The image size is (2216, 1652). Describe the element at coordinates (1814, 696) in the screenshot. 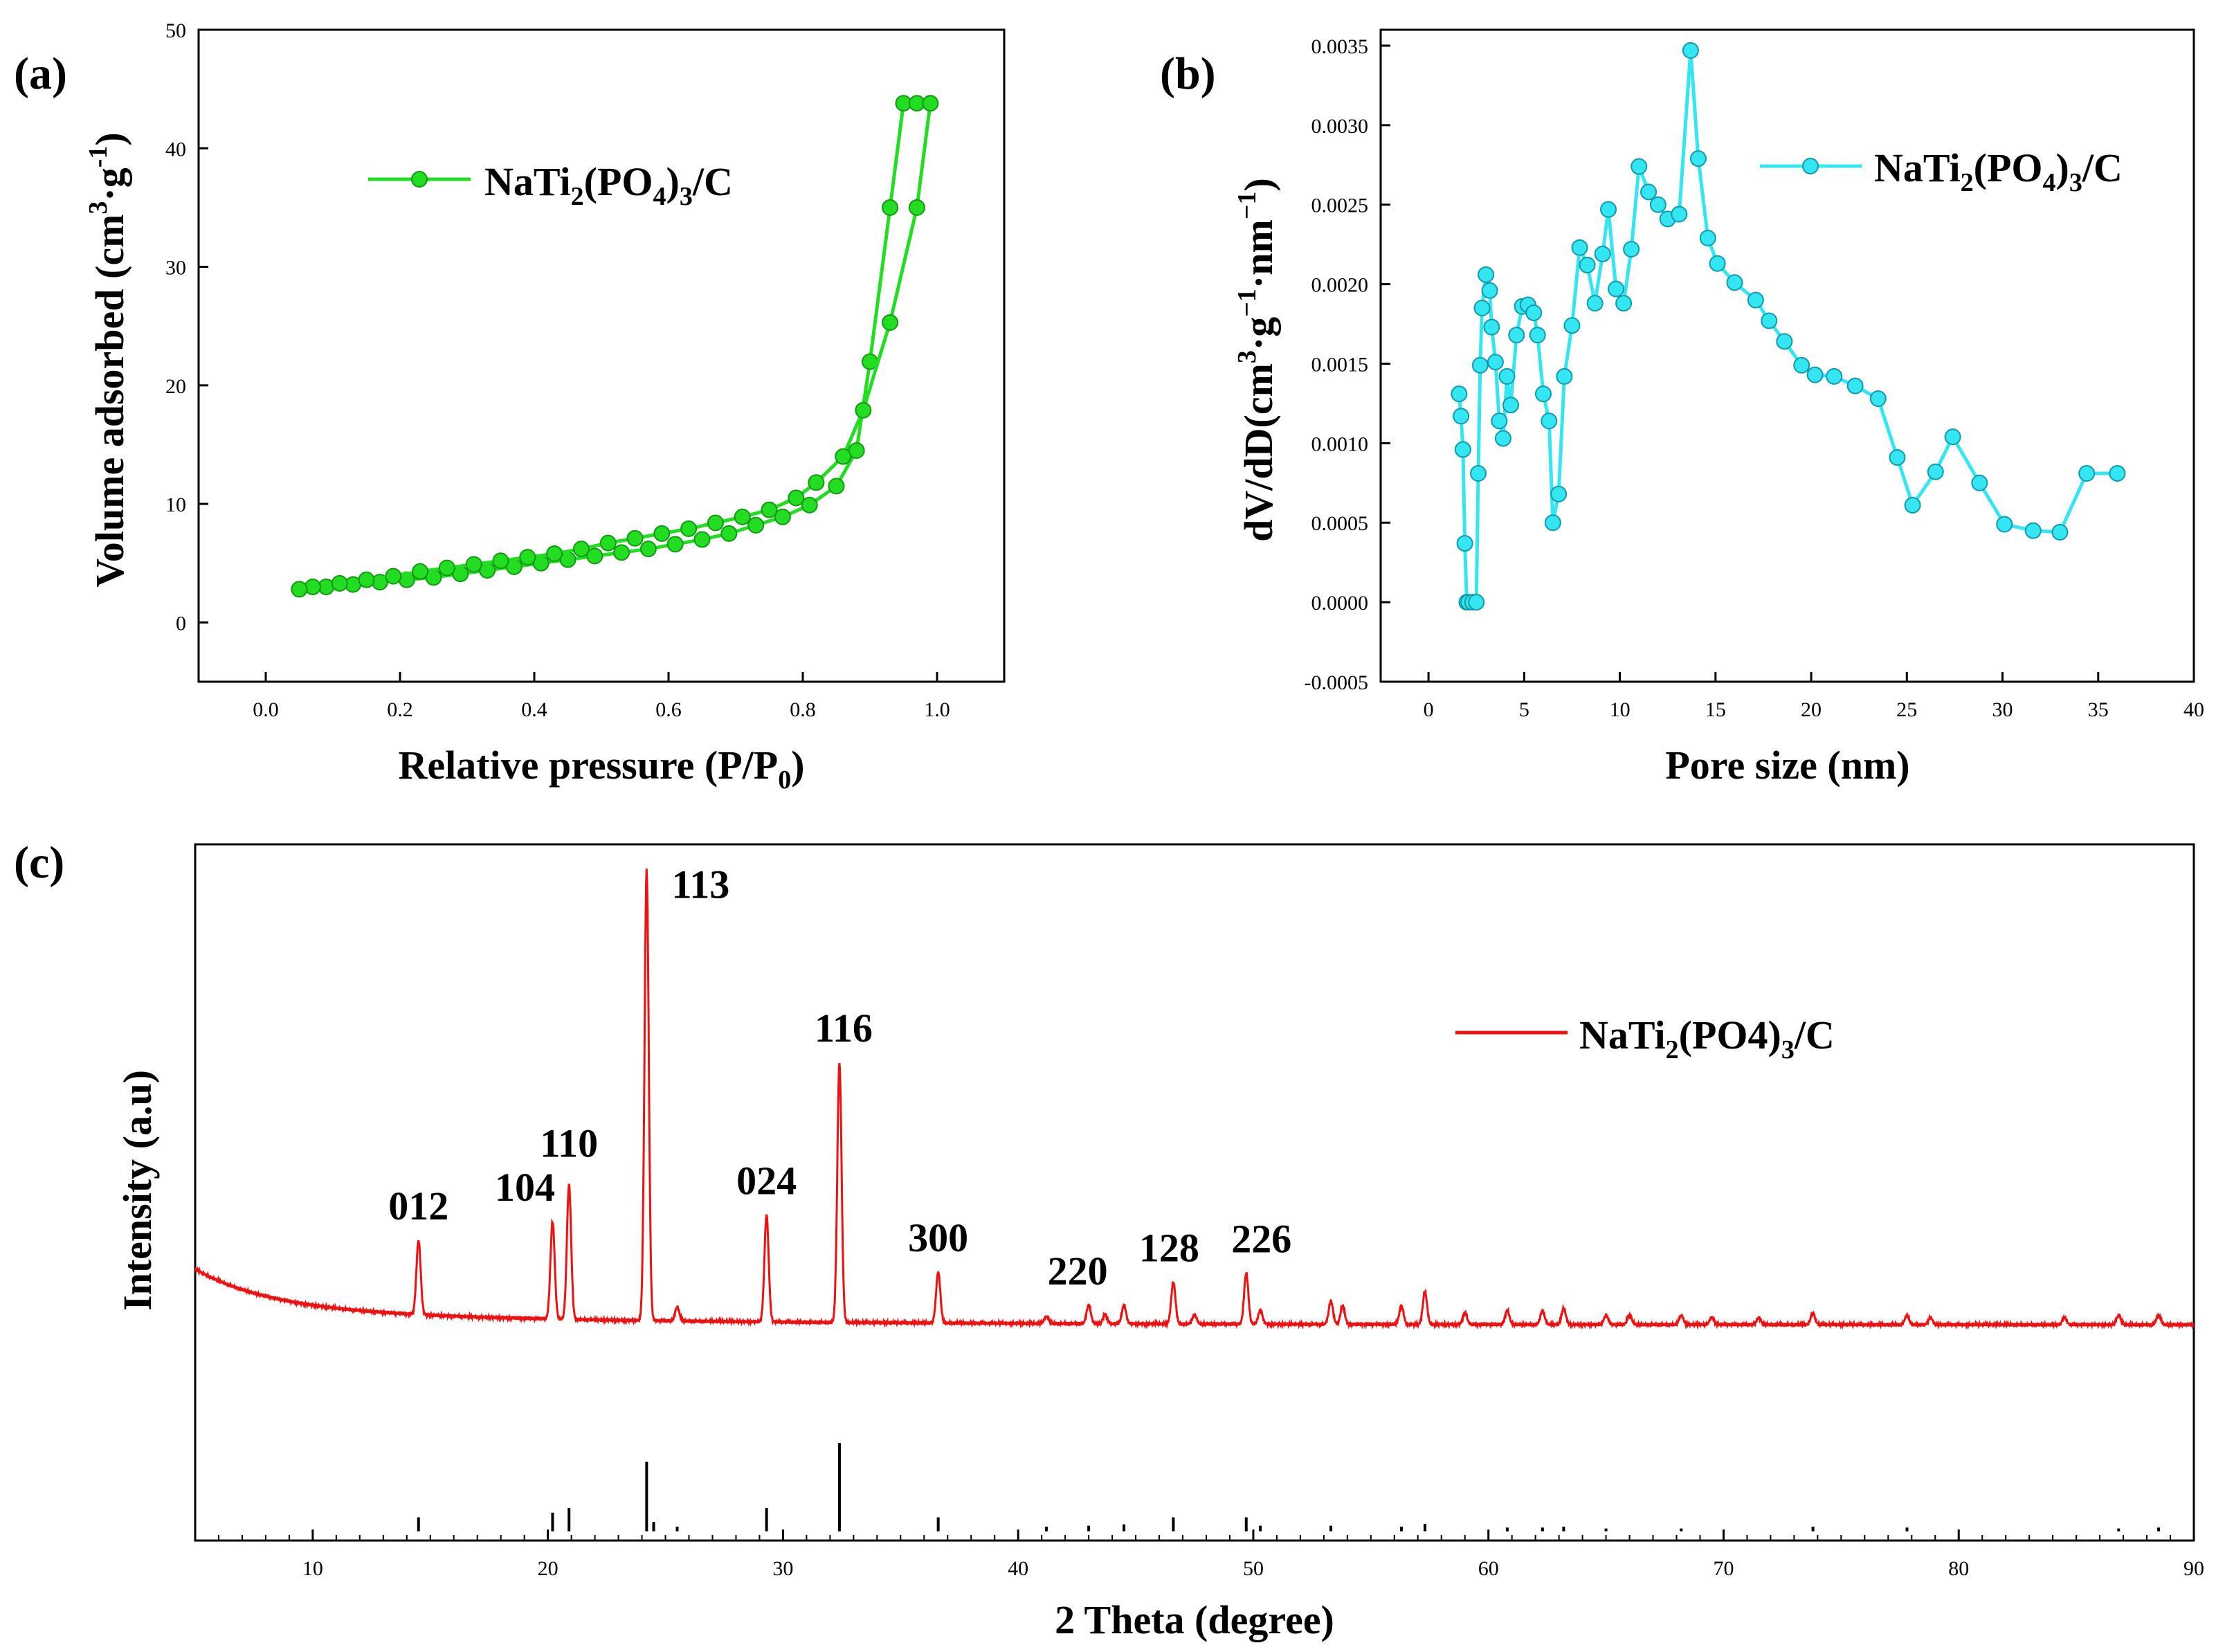

I see `panel-b-x-ticks: 0 5 10 15 20 25 30 35 40` at that location.